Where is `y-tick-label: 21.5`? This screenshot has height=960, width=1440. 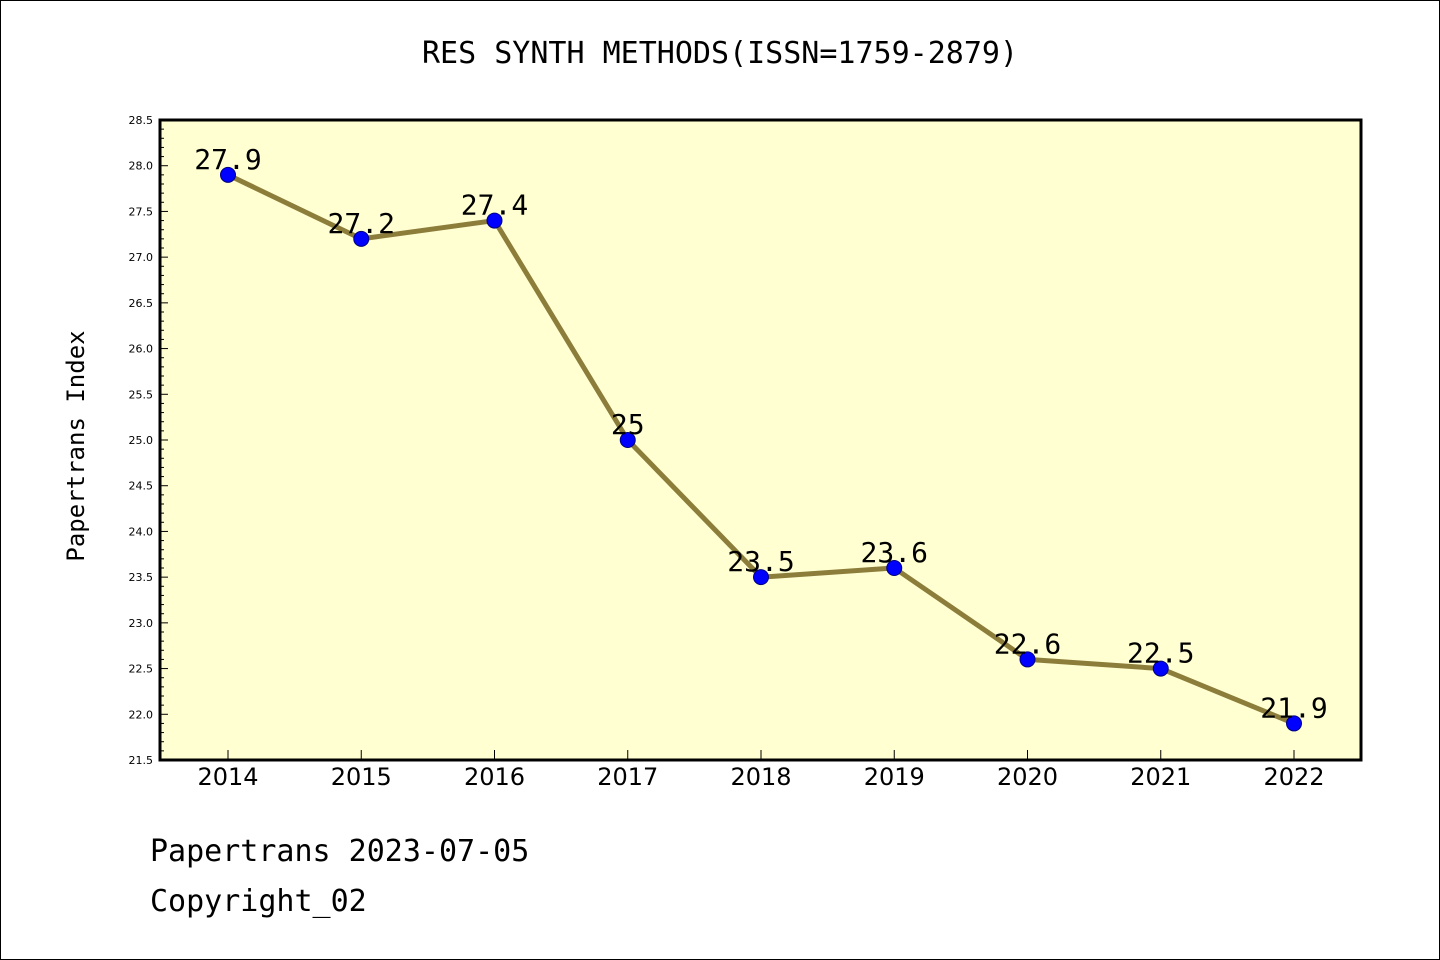
y-tick-label: 21.5 is located at coordinates (141, 760).